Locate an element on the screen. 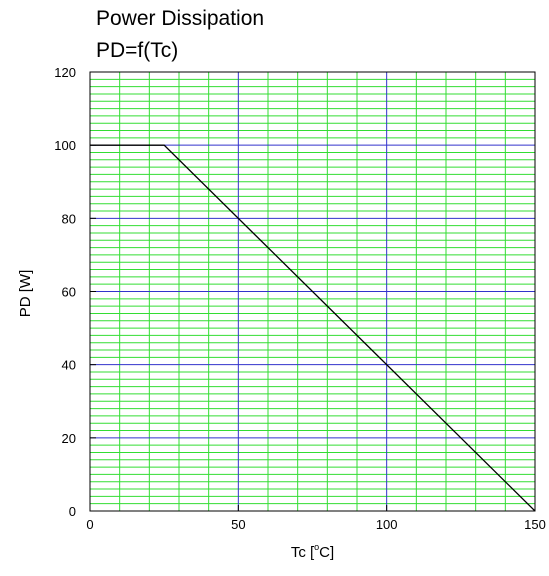 This screenshot has width=549, height=576. x-tick-label: 50 is located at coordinates (238, 524).